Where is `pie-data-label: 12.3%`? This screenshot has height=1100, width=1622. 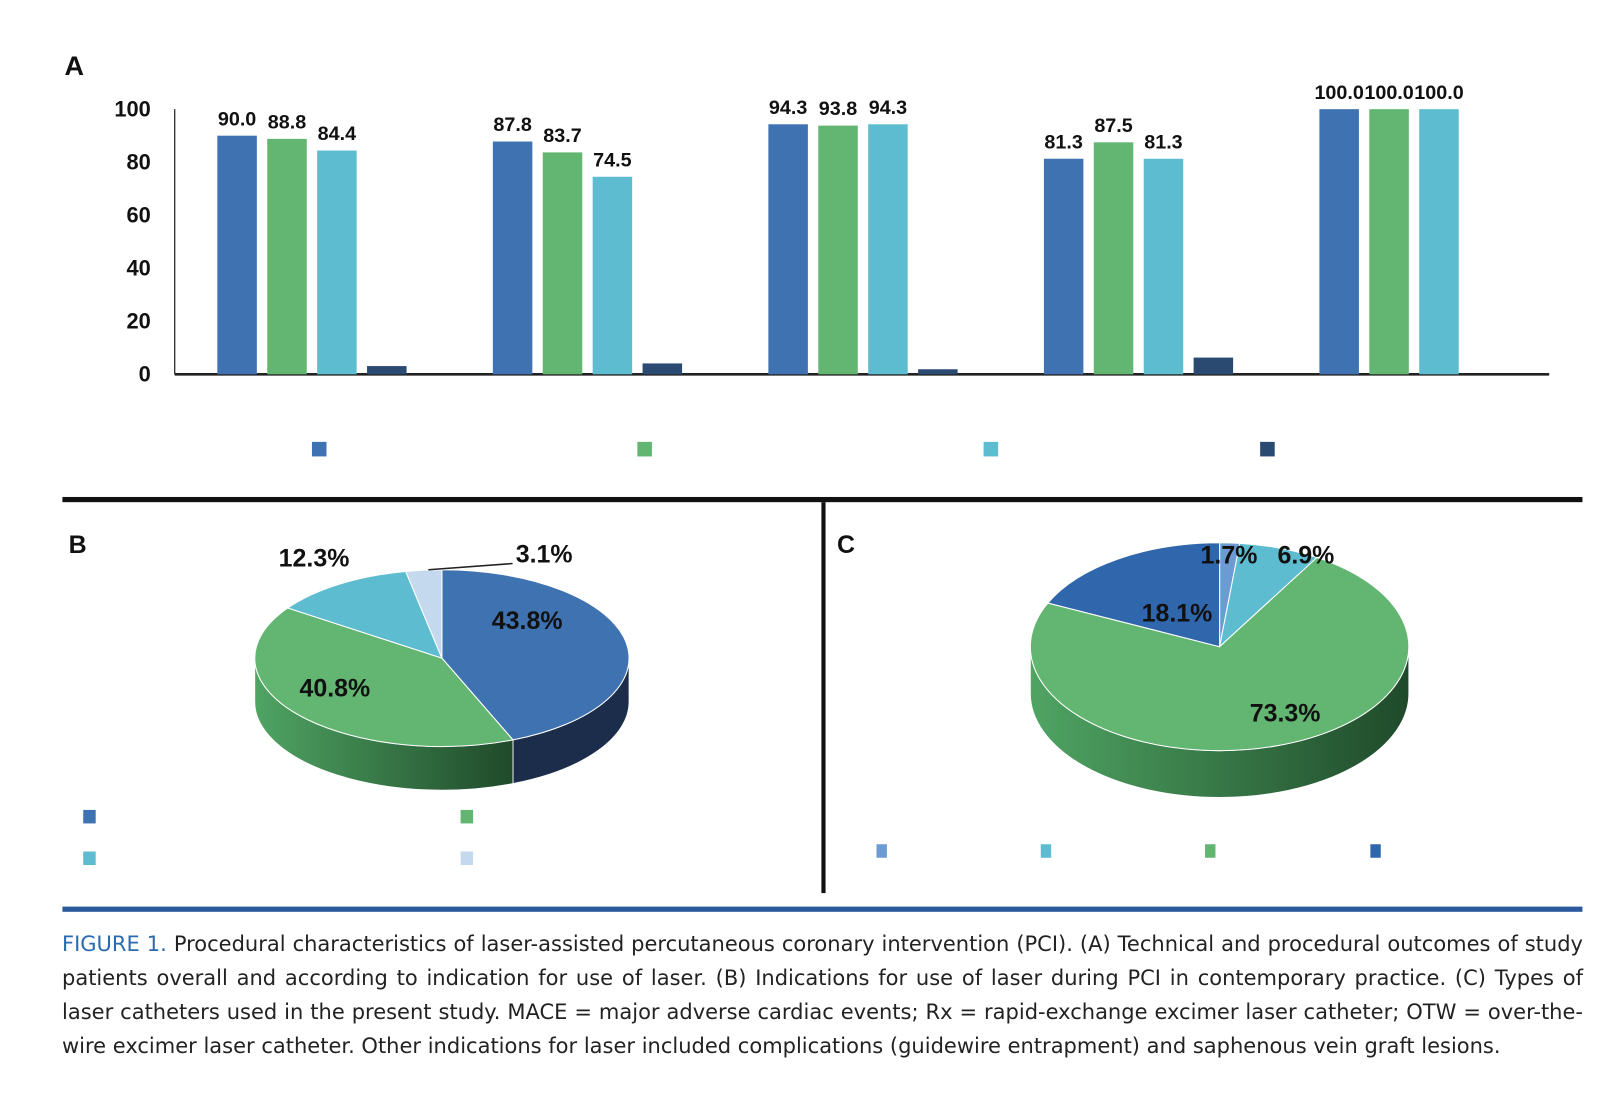
pie-data-label: 12.3% is located at coordinates (314, 559).